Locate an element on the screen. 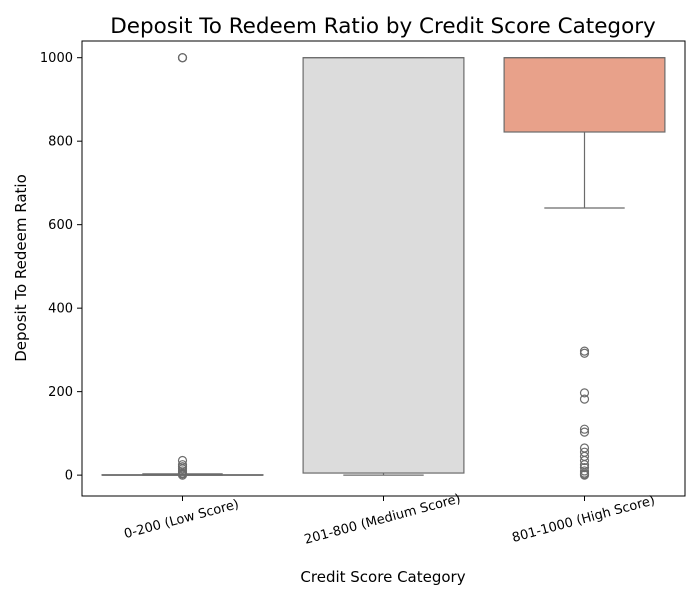  y-axis-label: Deposit To Redeem Ratio is located at coordinates (21, 268).